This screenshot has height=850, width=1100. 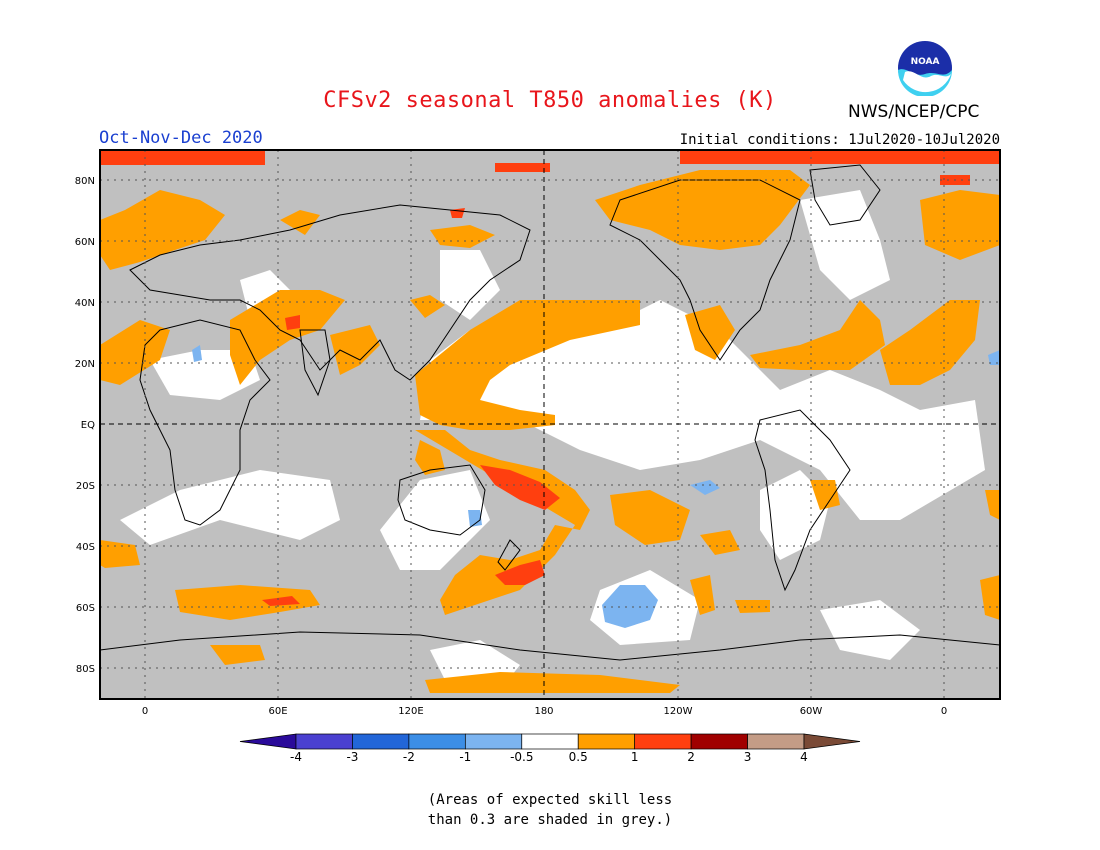 I want to click on lat-label: 80N, so click(x=85, y=181).